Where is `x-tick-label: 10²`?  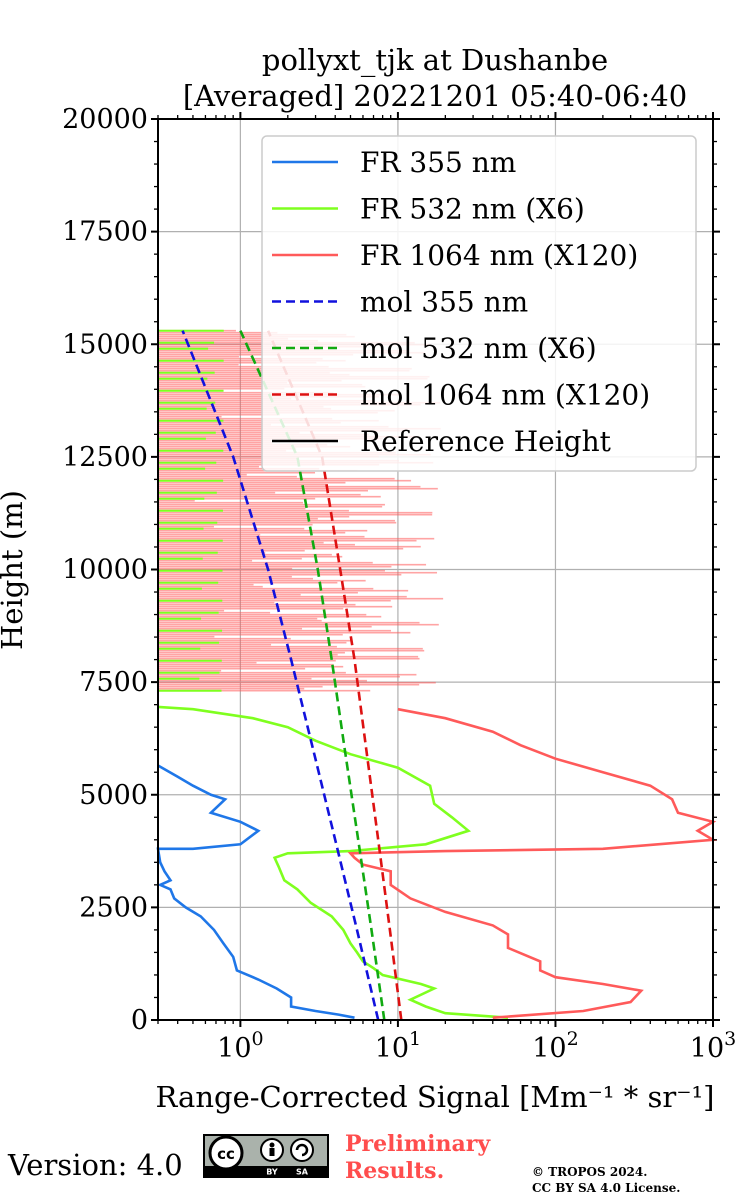
x-tick-label: 10² is located at coordinates (555, 1046).